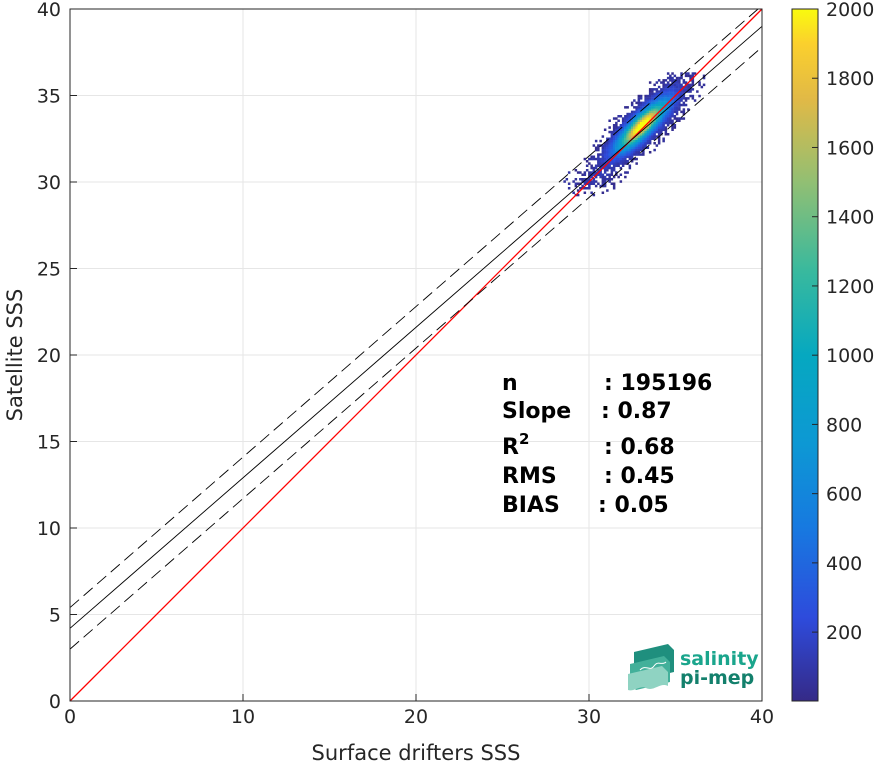  Describe the element at coordinates (55, 702) in the screenshot. I see `y-tick-label: 0` at that location.